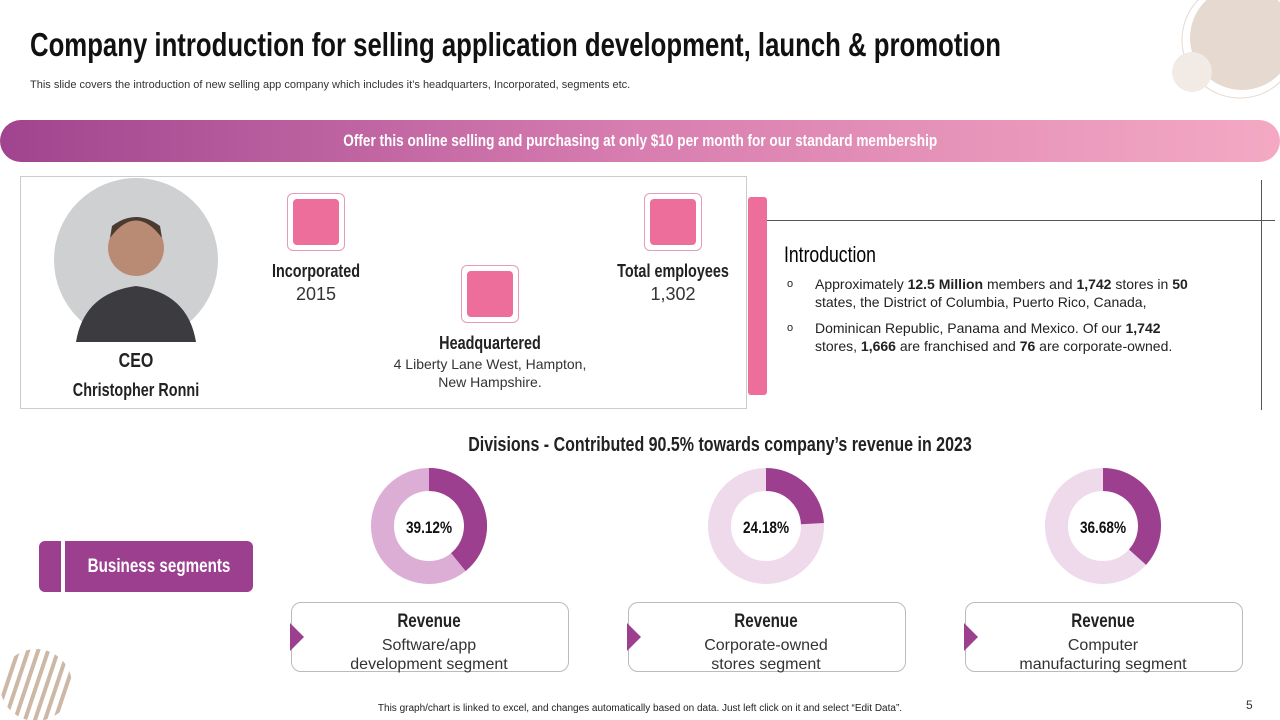  Describe the element at coordinates (861, 284) in the screenshot. I see `text: Approximately` at that location.